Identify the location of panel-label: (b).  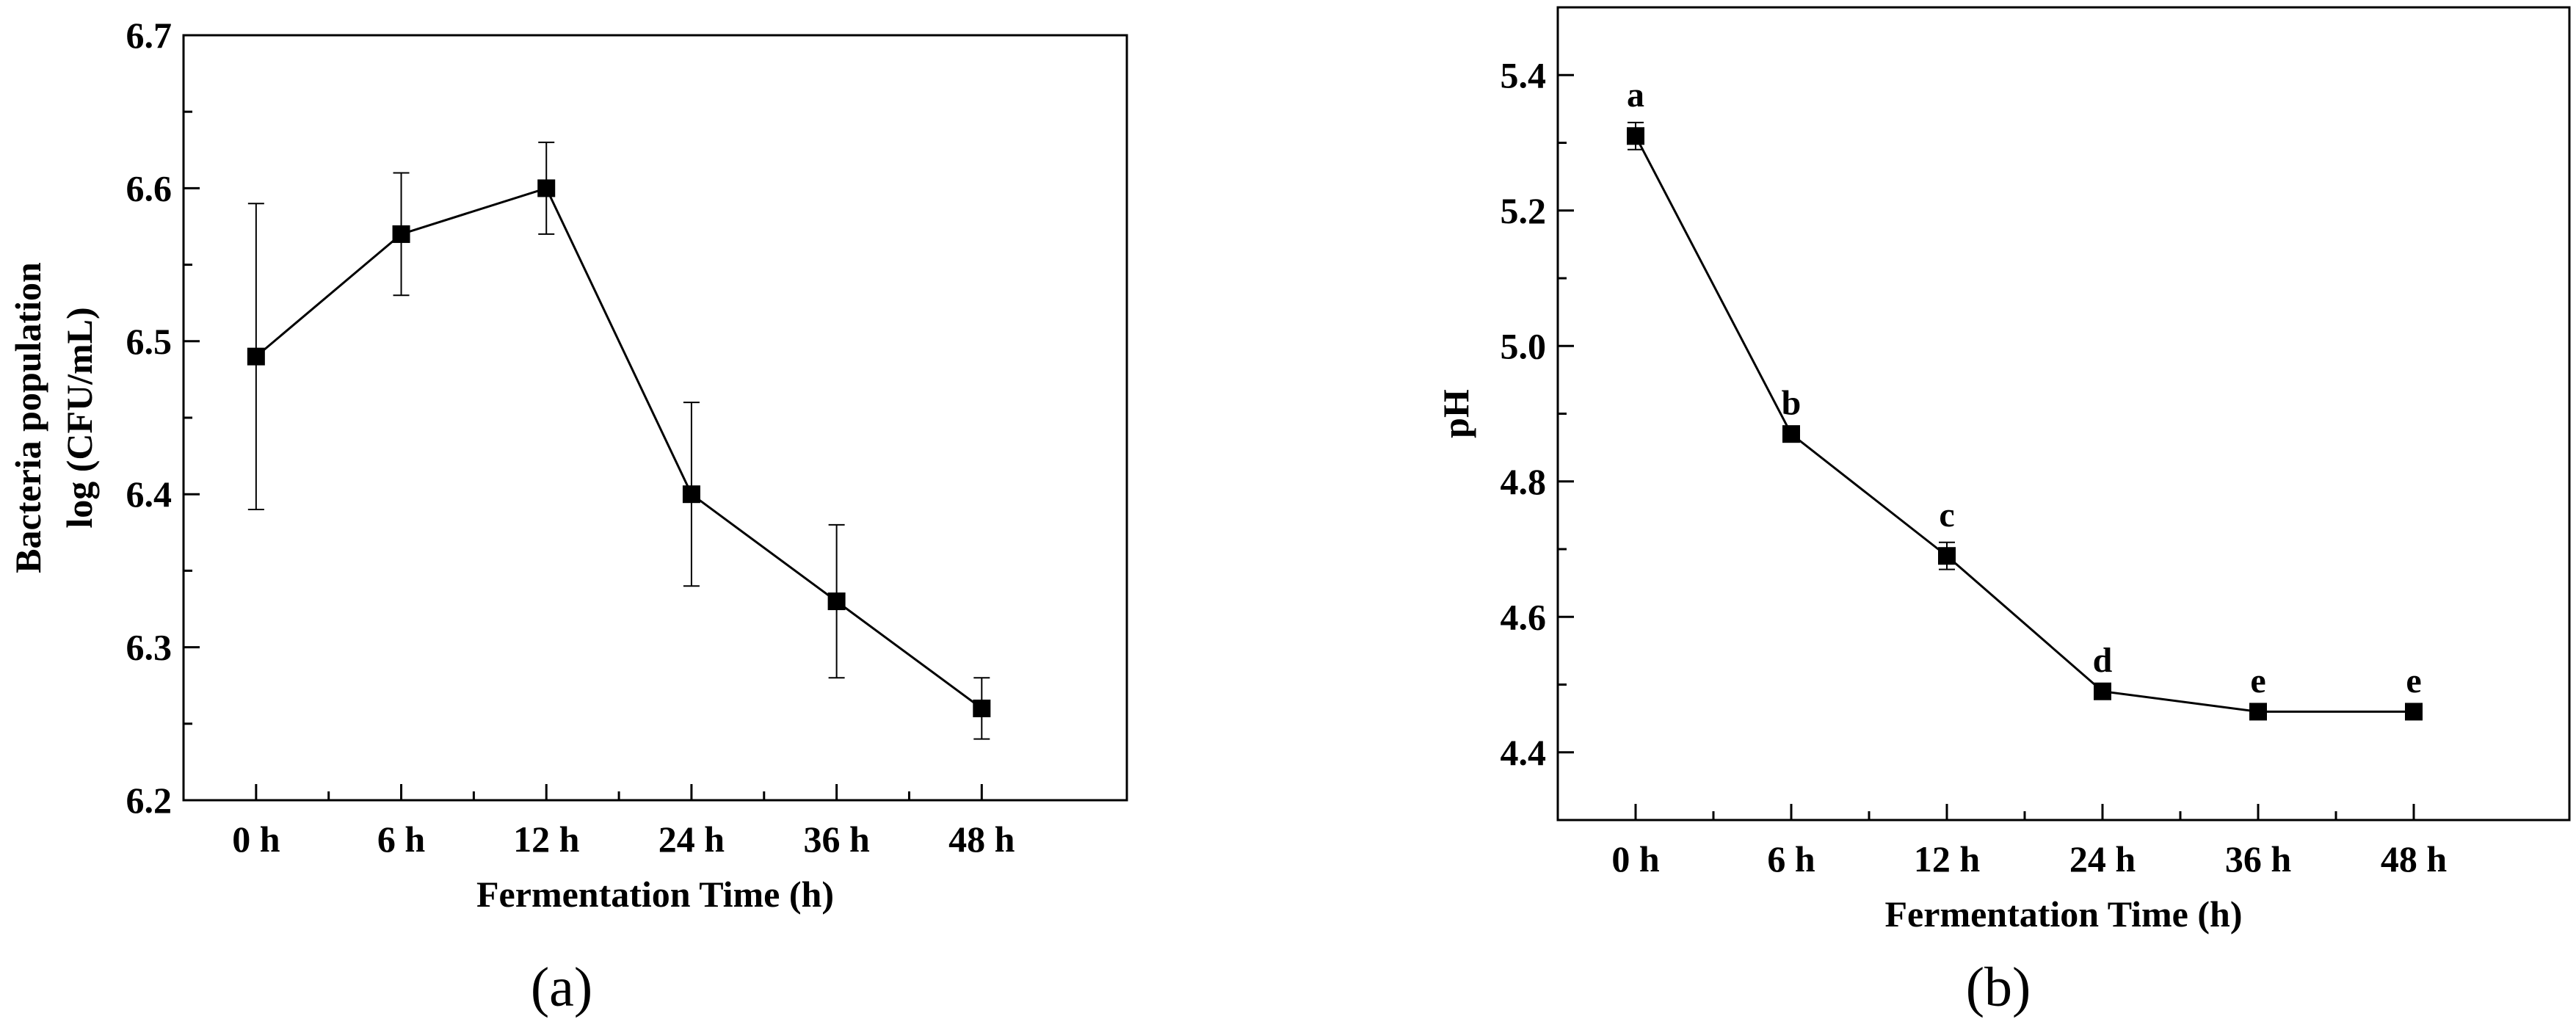
(1999, 987).